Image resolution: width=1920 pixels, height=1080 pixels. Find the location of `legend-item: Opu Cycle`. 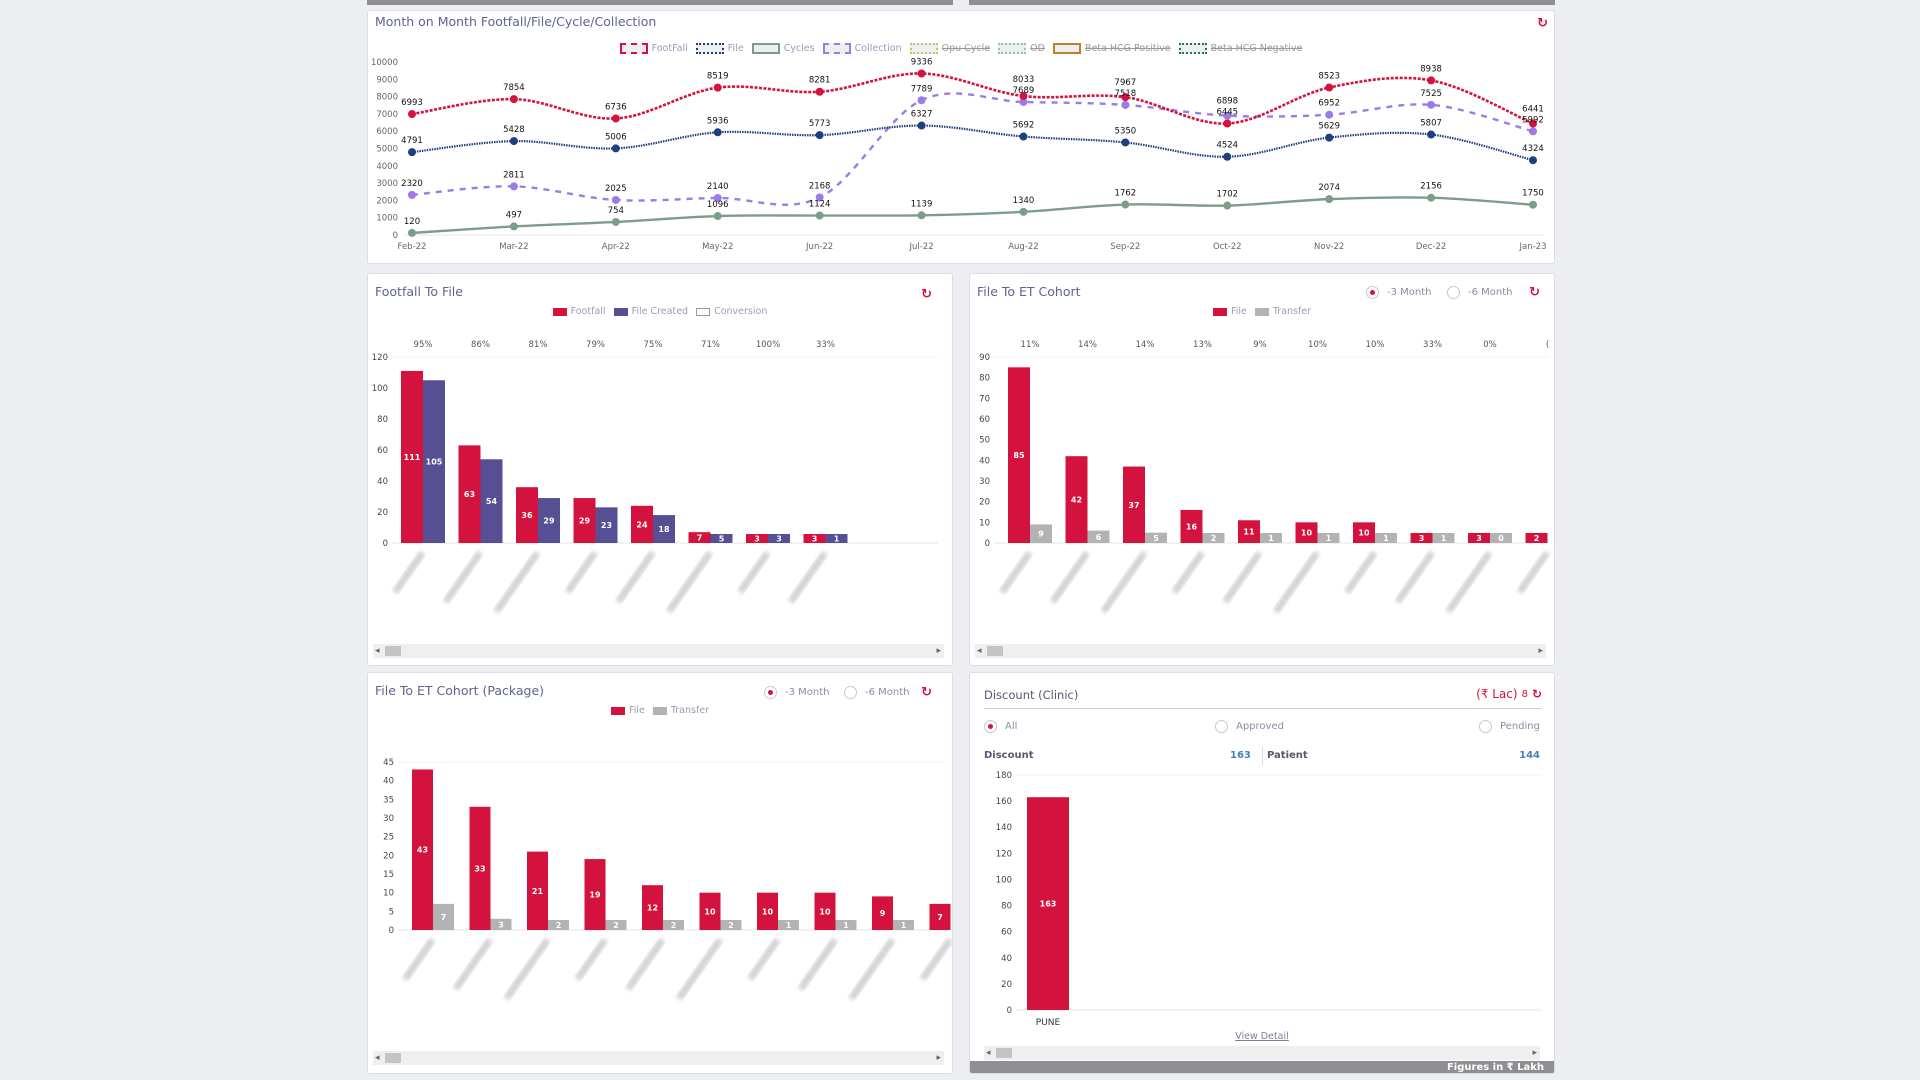

legend-item: Opu Cycle is located at coordinates (949, 48).